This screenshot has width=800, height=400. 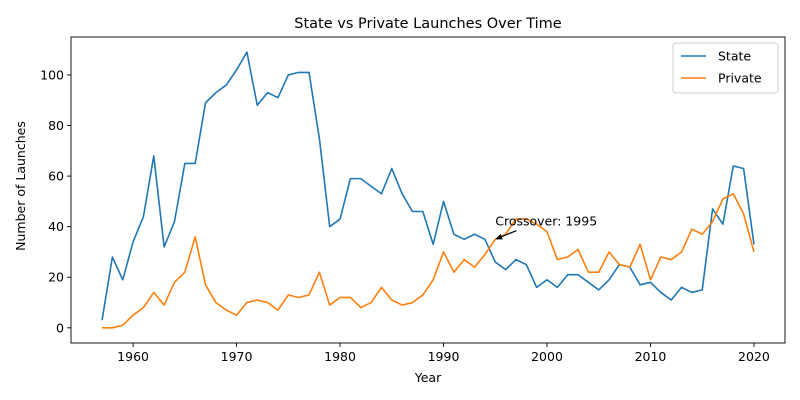 I want to click on y-tick-label: 80, so click(x=56, y=125).